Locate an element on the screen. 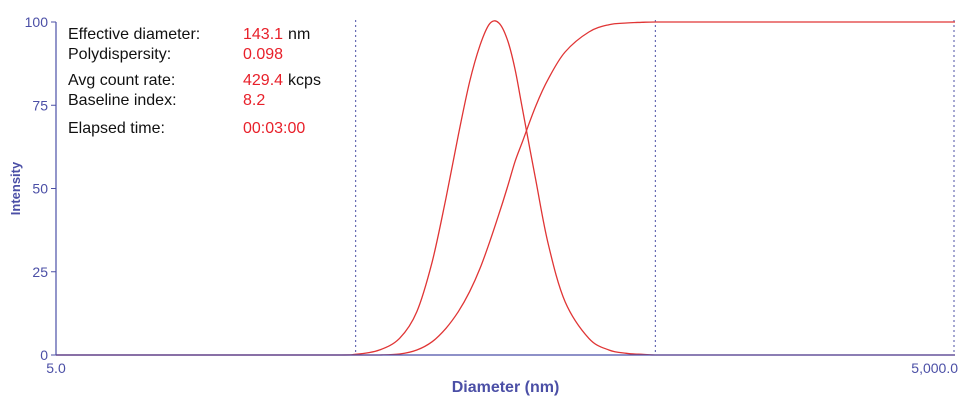 The height and width of the screenshot is (399, 960). stat-number: 8.2 is located at coordinates (254, 100).